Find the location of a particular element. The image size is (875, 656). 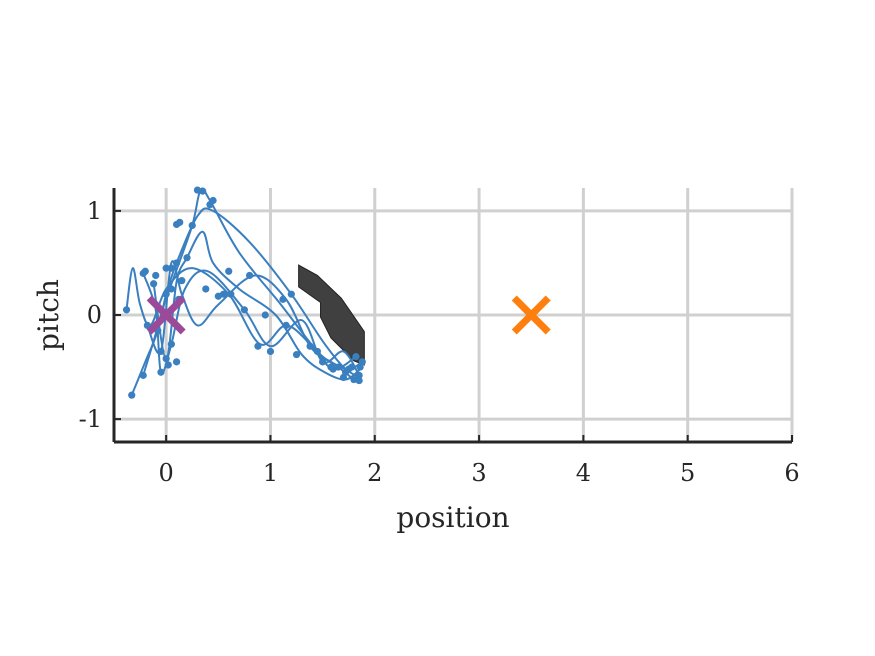

y-axis-label: pitch is located at coordinates (48, 315).